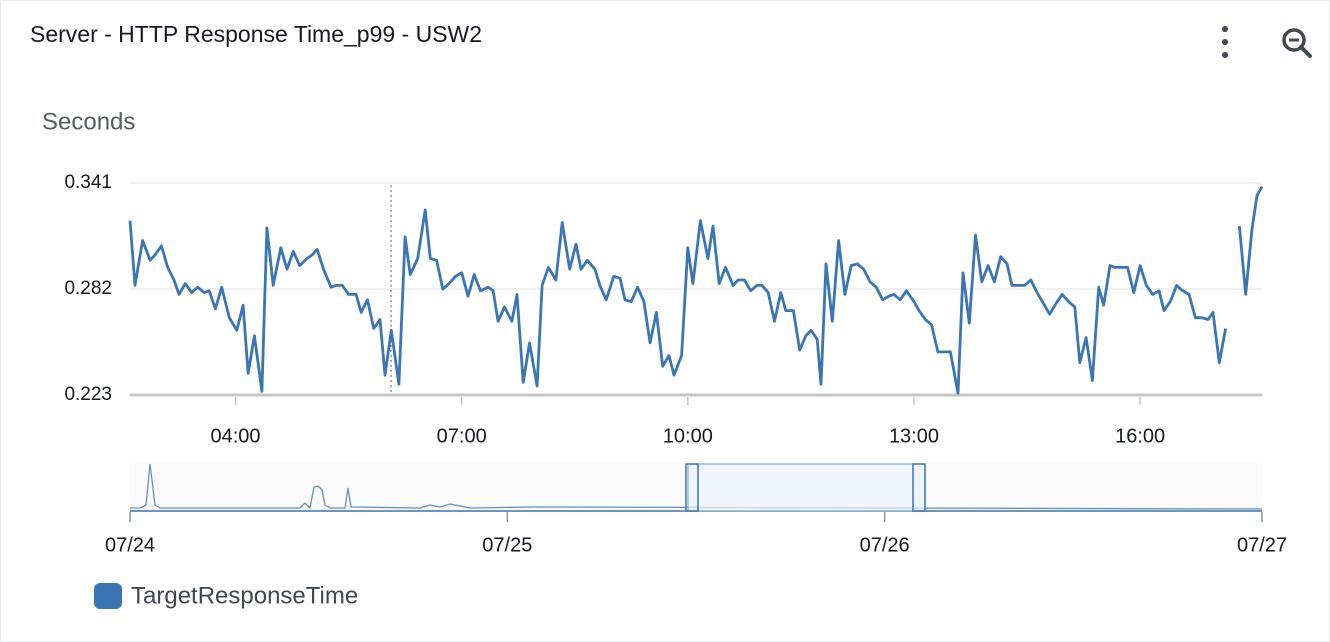  Describe the element at coordinates (1305, 51) in the screenshot. I see `zoom-icon-handle` at that location.